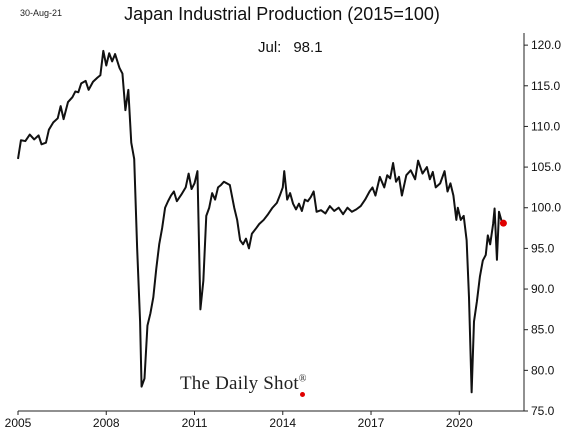 This screenshot has width=564, height=444. Describe the element at coordinates (546, 45) in the screenshot. I see `y-tick-label: 120.0` at that location.